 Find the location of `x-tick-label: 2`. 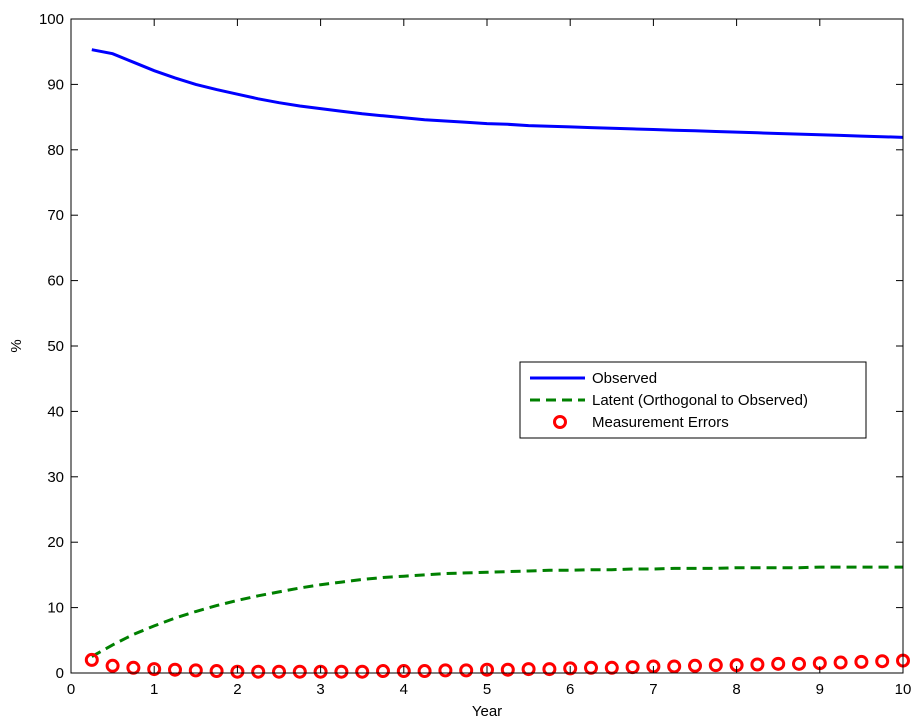

x-tick-label: 2 is located at coordinates (237, 689).